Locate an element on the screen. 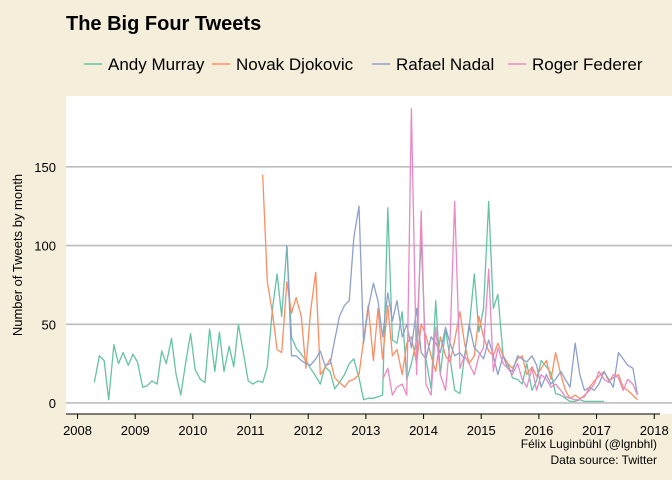 This screenshot has width=672, height=480. legend-label-andy-murray: Andy Murray is located at coordinates (156, 64).